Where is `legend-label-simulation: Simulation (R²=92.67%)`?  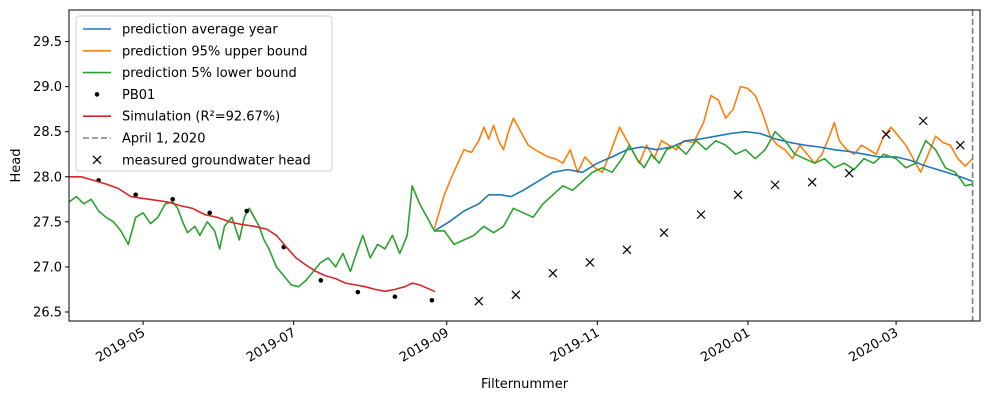 legend-label-simulation: Simulation (R²=92.67%) is located at coordinates (201, 117).